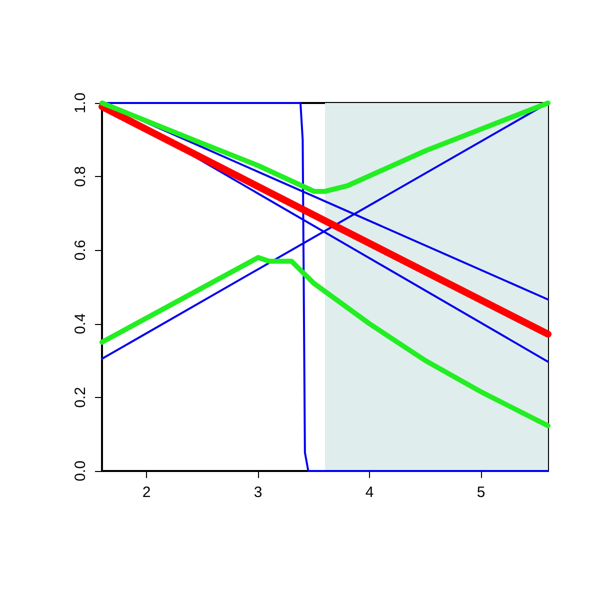  Describe the element at coordinates (369, 492) in the screenshot. I see `x-tick-label: 4` at that location.